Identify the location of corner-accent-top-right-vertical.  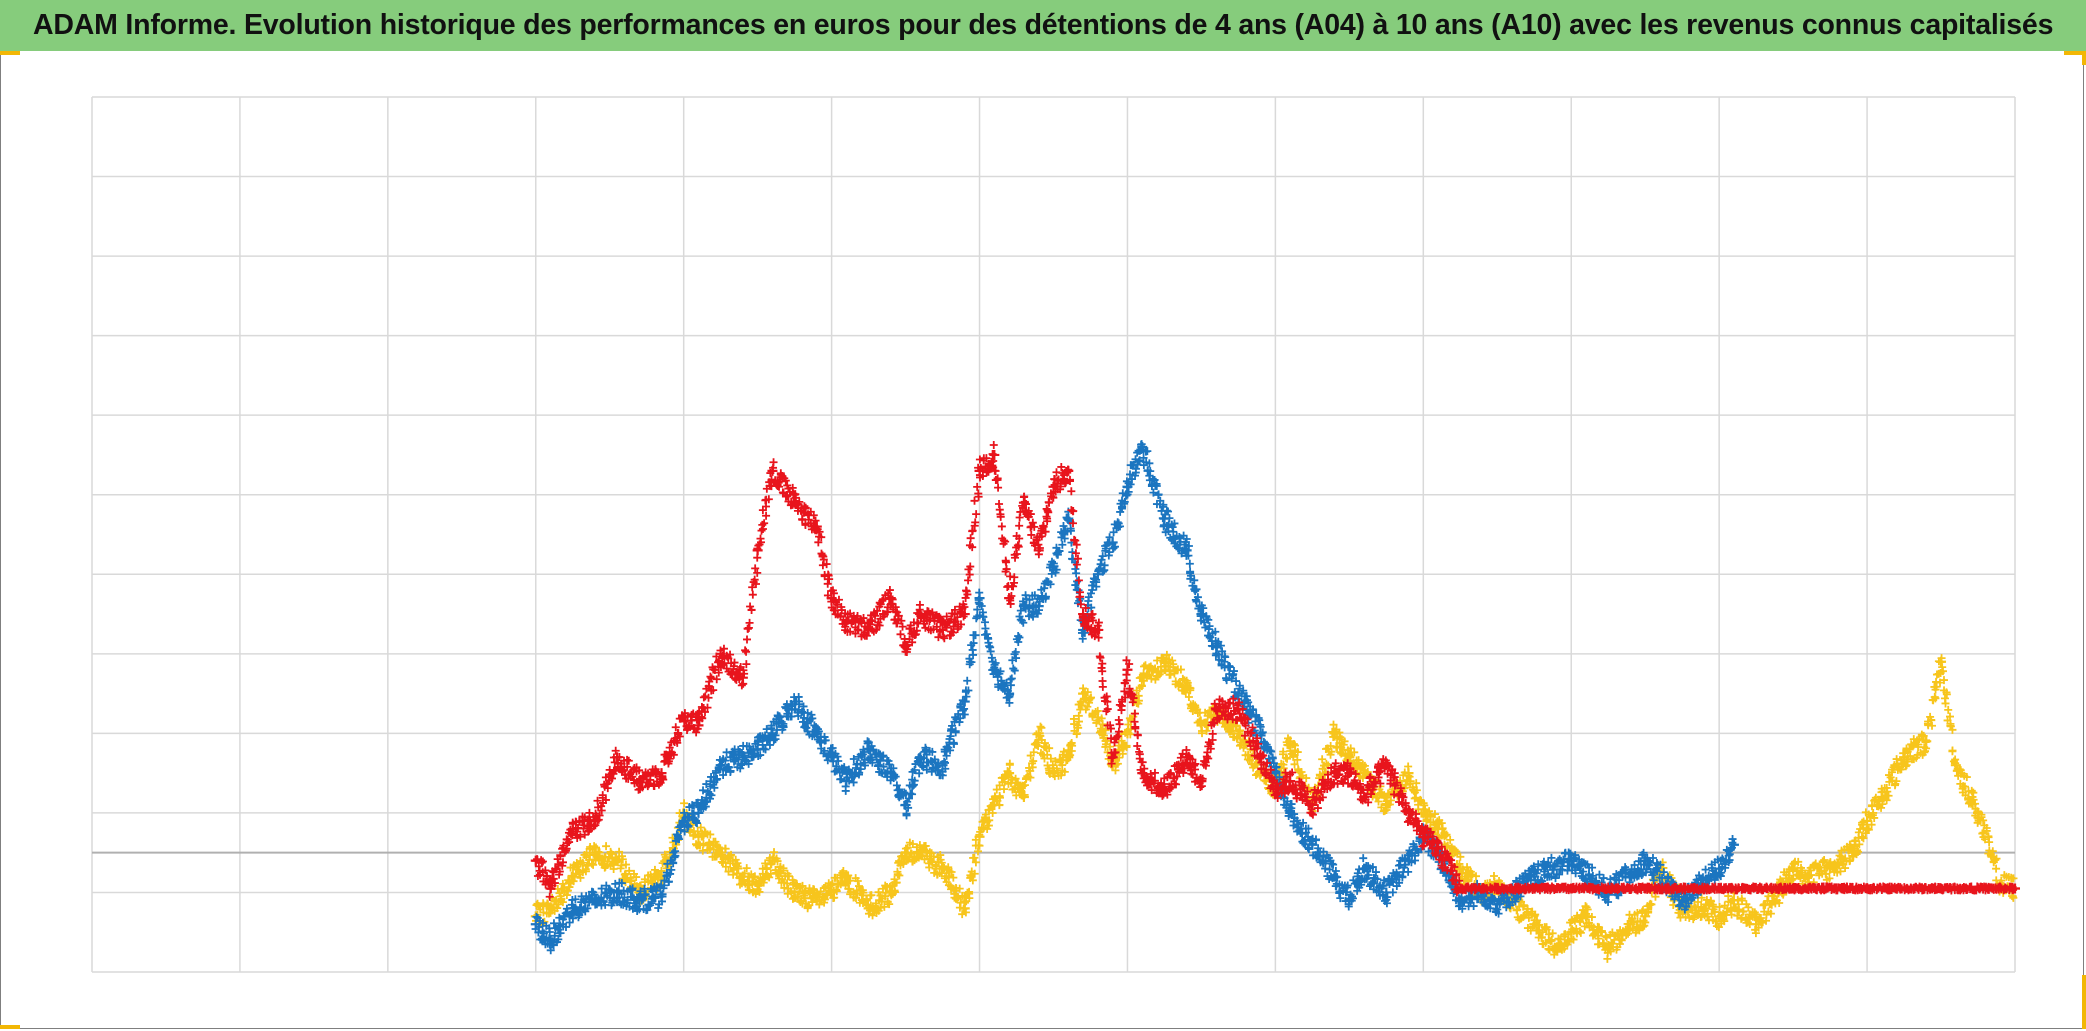
(2084, 58).